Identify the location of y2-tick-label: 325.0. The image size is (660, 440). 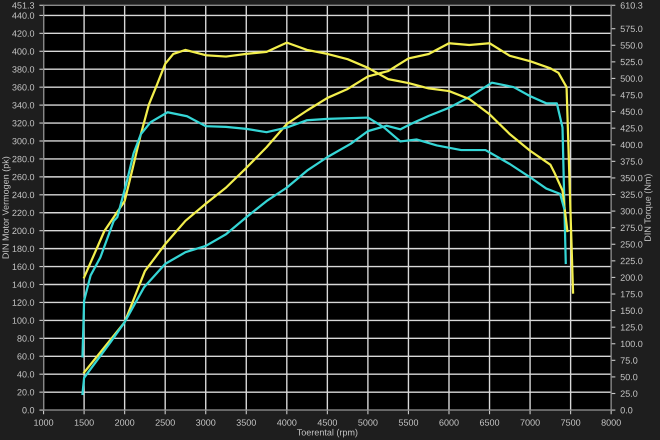
(631, 194).